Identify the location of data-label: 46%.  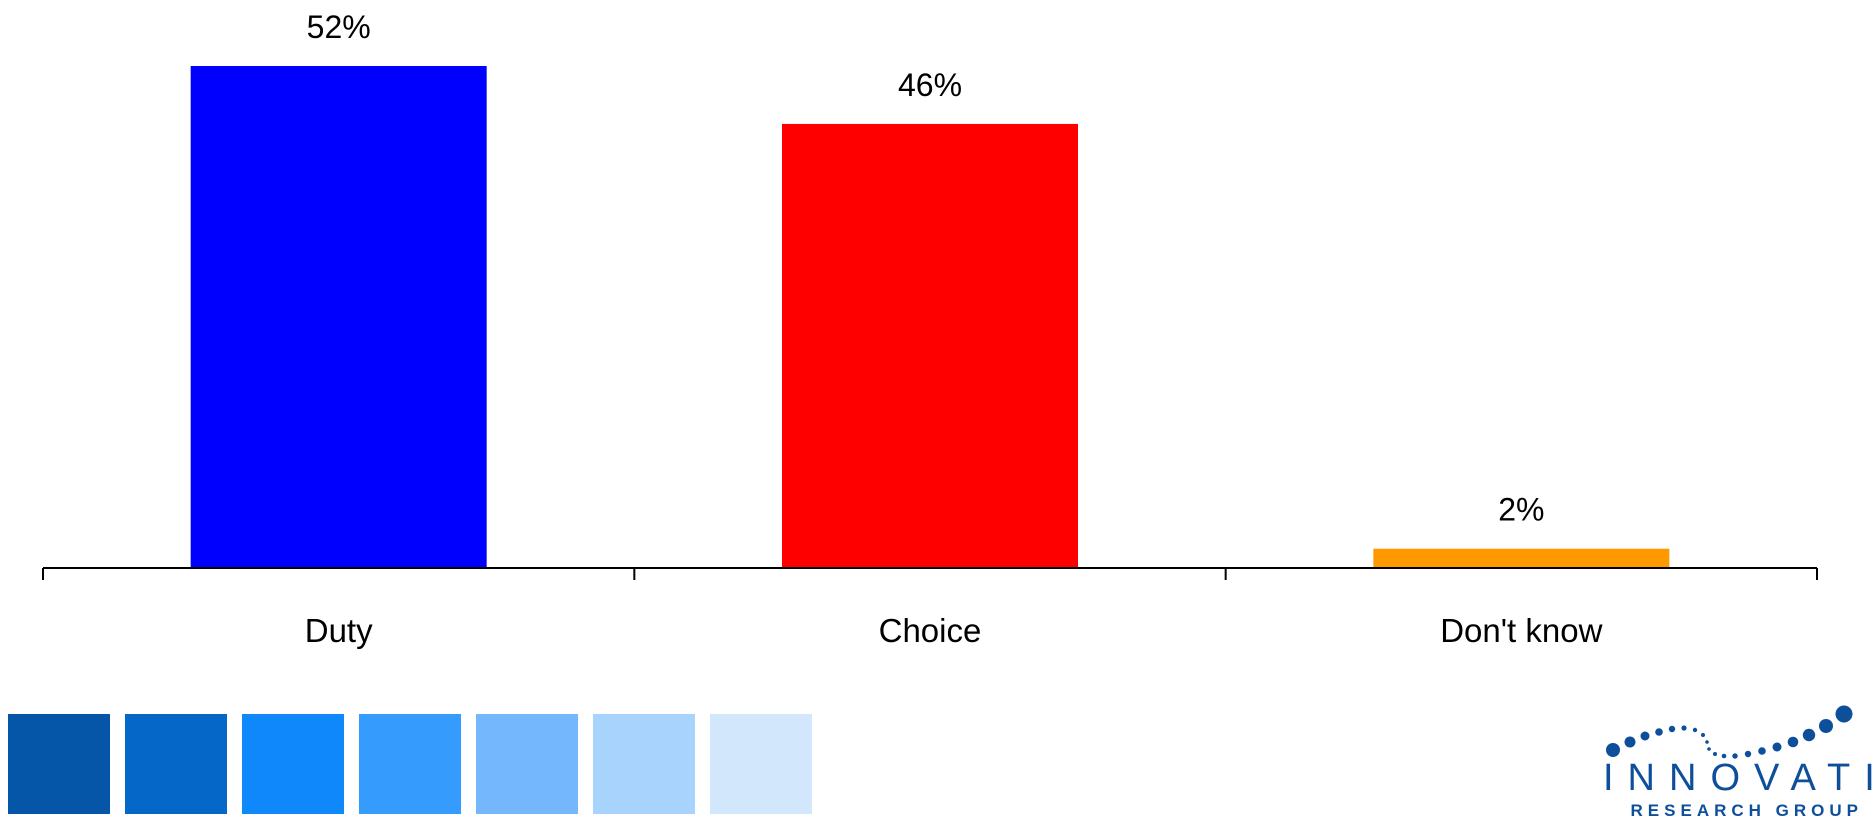
(930, 85).